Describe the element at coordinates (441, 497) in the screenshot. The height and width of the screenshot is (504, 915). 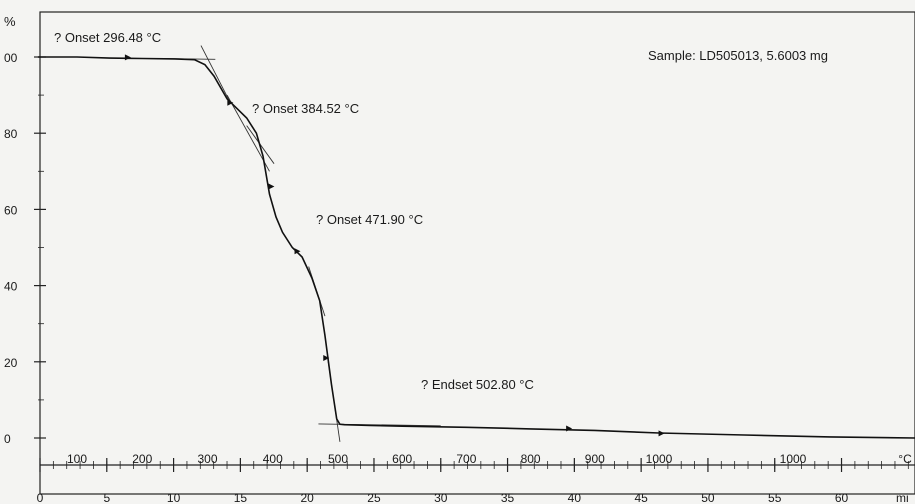
I see `time-tick-label-6: 30` at that location.